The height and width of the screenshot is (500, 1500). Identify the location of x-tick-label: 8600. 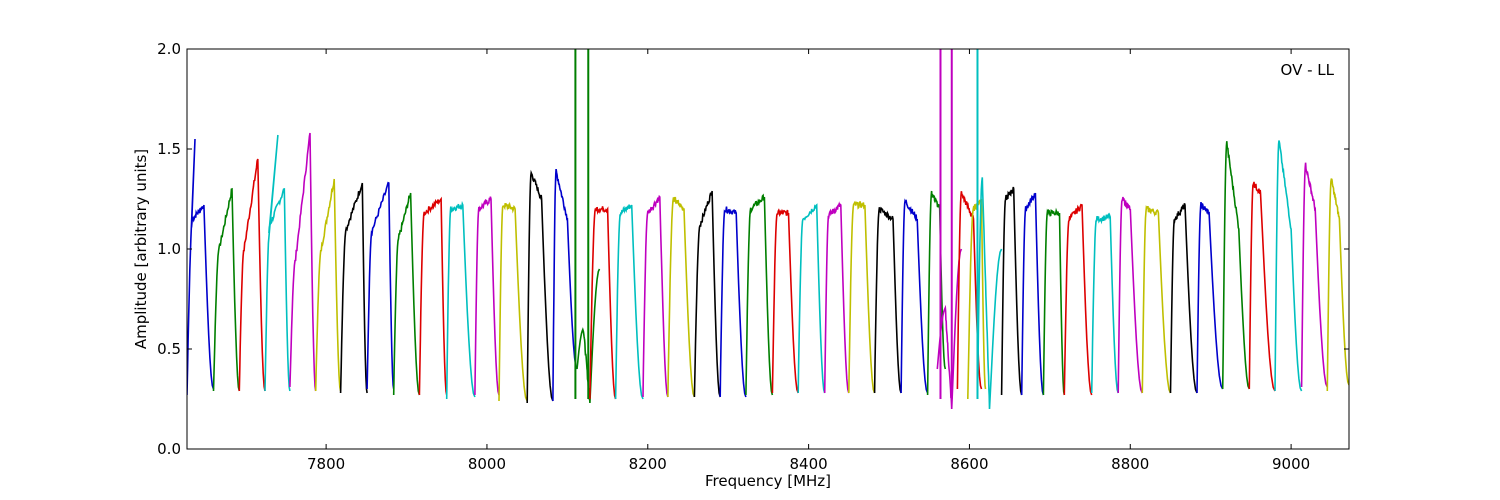
(969, 464).